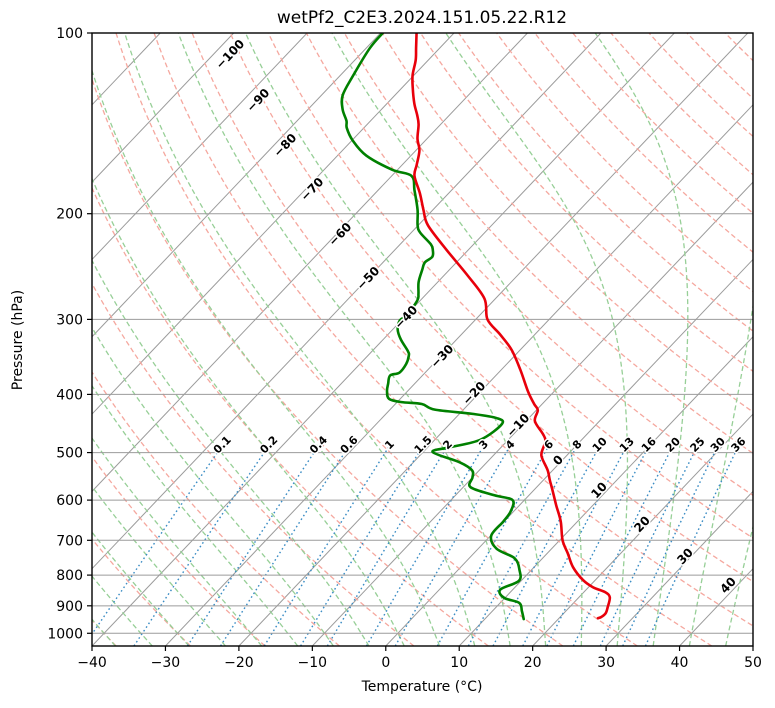 The height and width of the screenshot is (708, 775). What do you see at coordinates (385, 663) in the screenshot?
I see `x-tick-label: 0` at bounding box center [385, 663].